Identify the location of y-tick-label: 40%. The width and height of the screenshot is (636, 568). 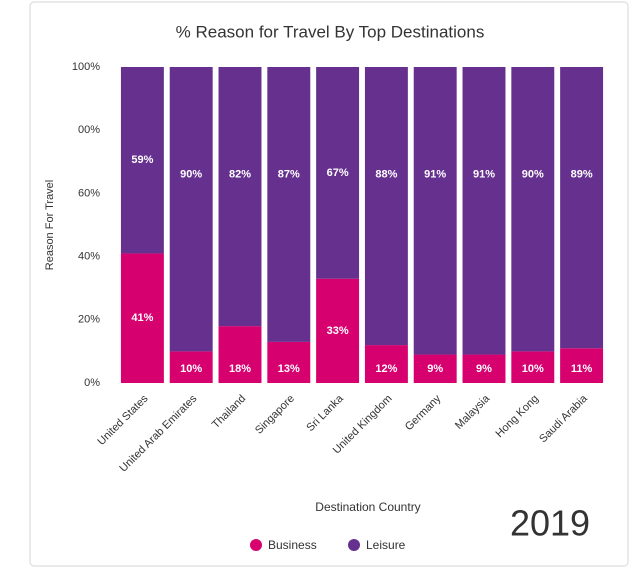
(89, 257).